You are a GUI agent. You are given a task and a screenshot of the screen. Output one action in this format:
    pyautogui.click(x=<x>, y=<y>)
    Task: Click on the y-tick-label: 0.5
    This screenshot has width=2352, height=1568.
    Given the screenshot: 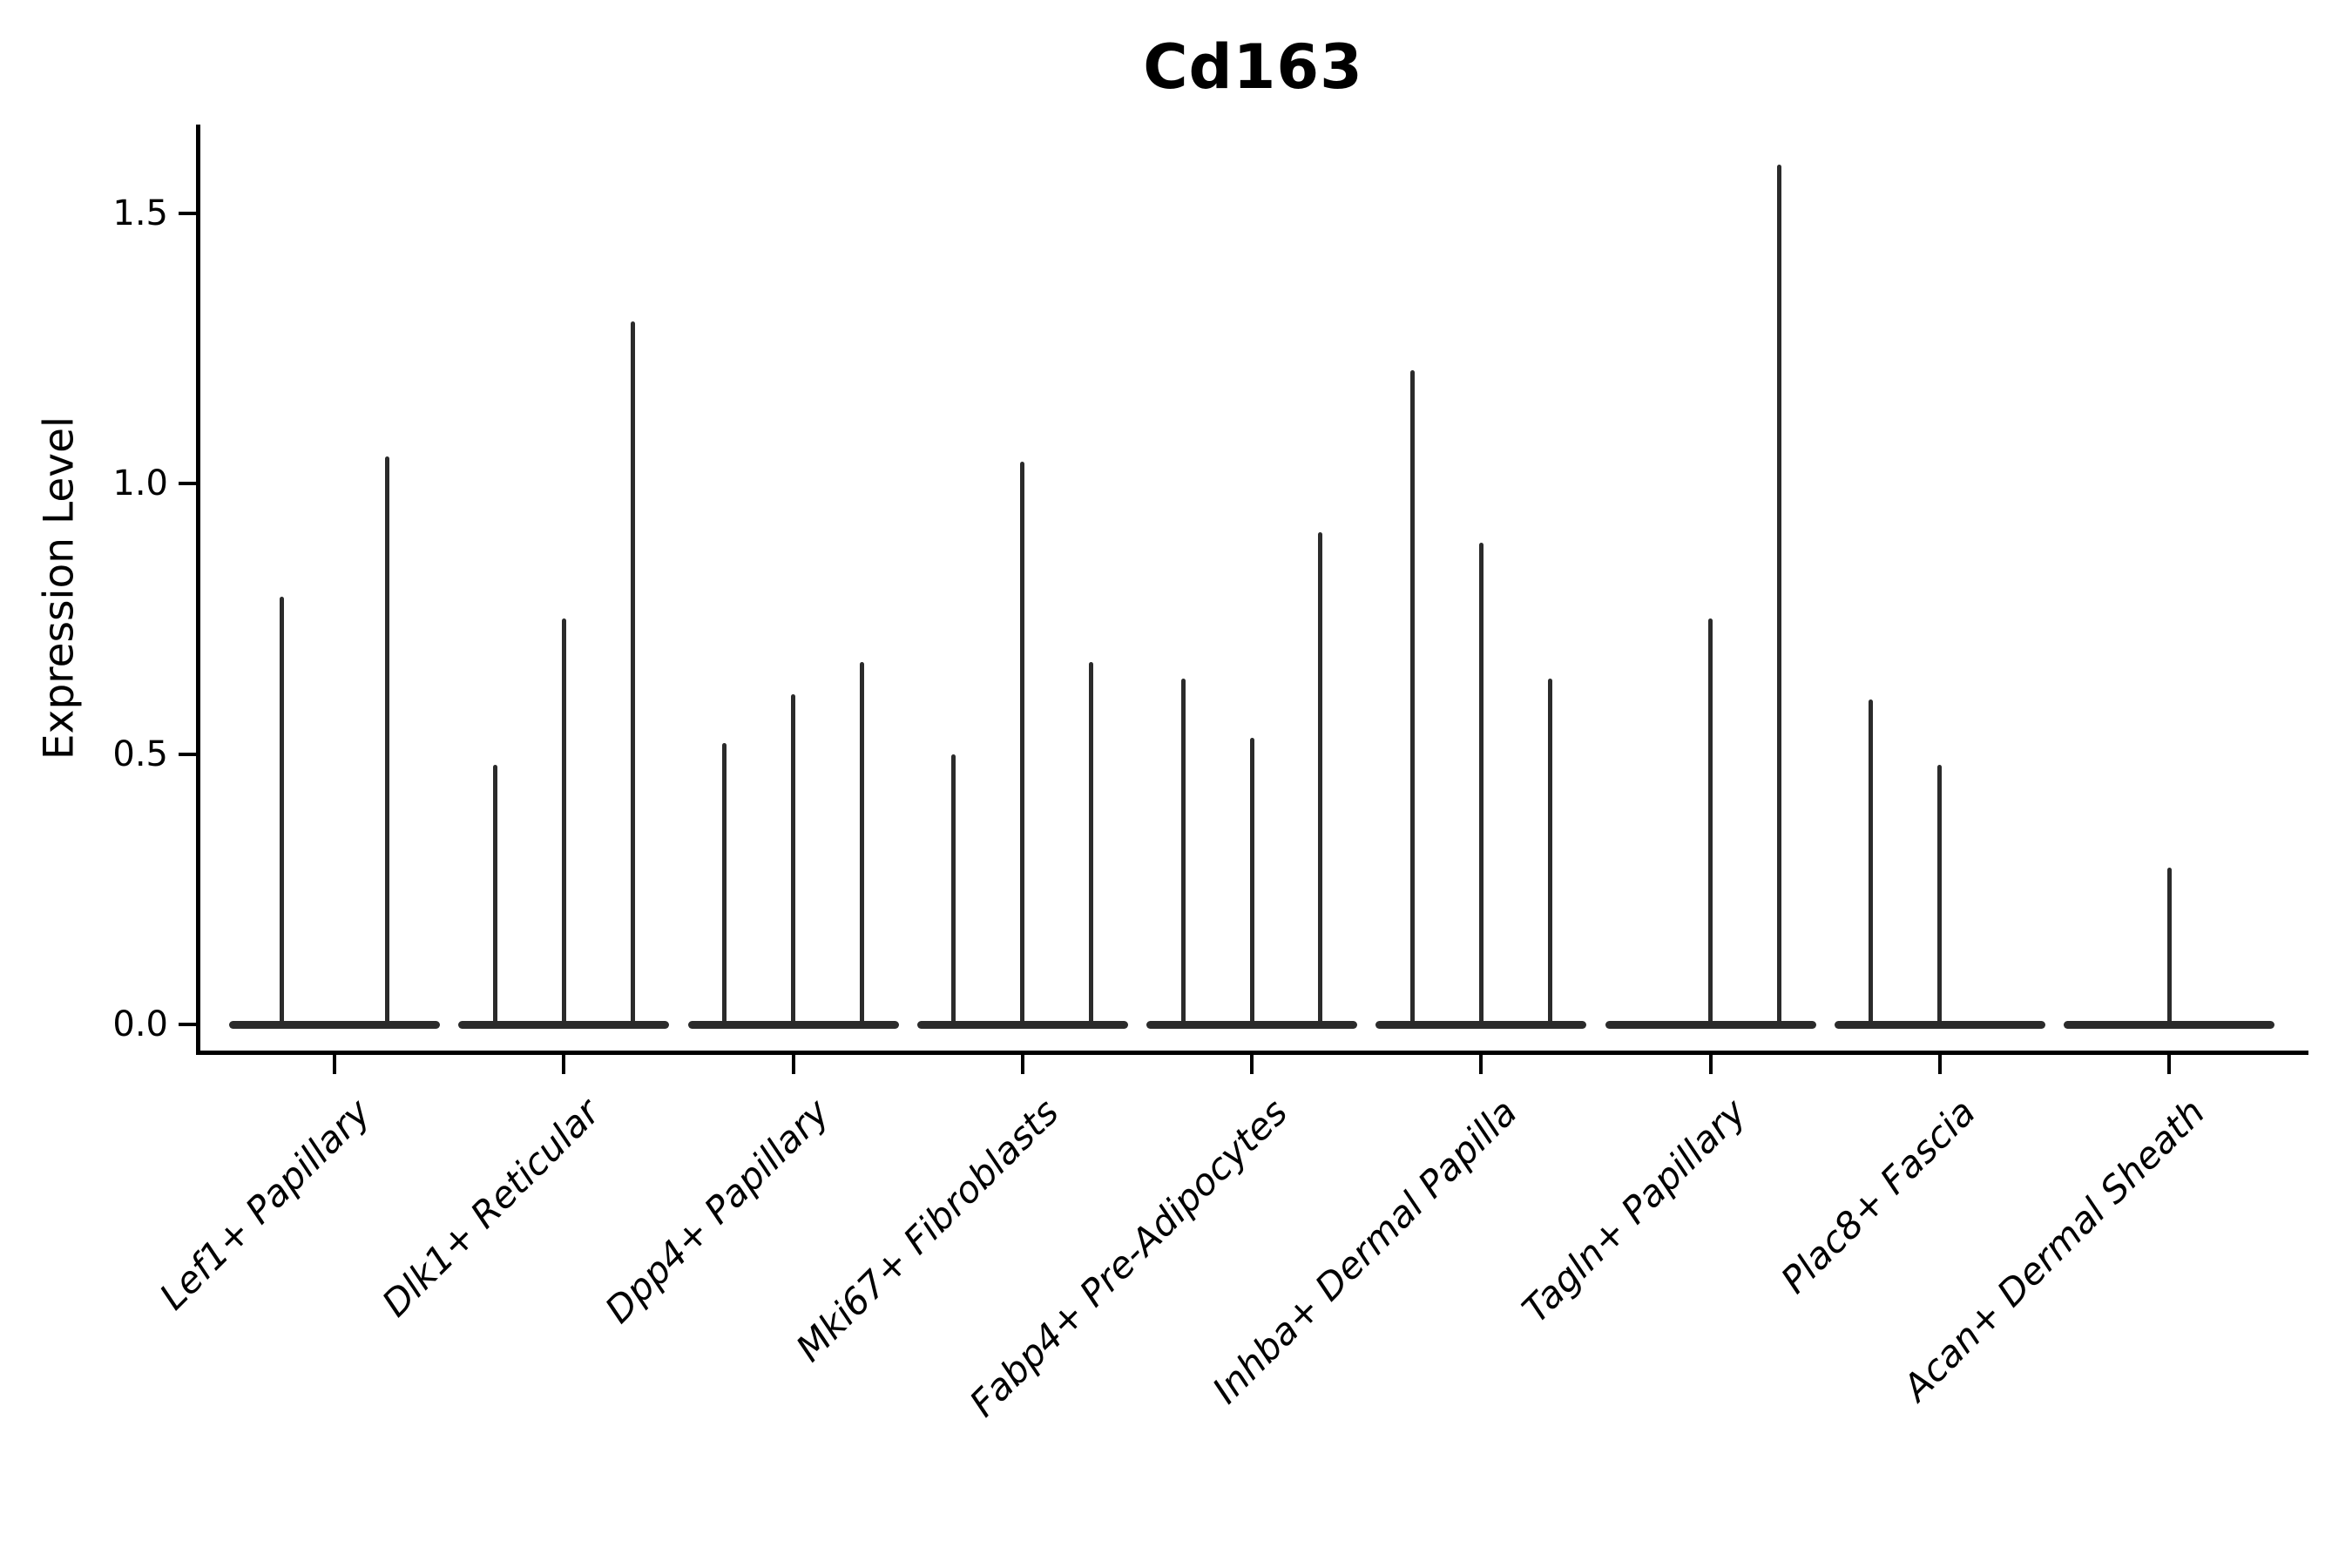 What is the action you would take?
    pyautogui.click(x=140, y=753)
    